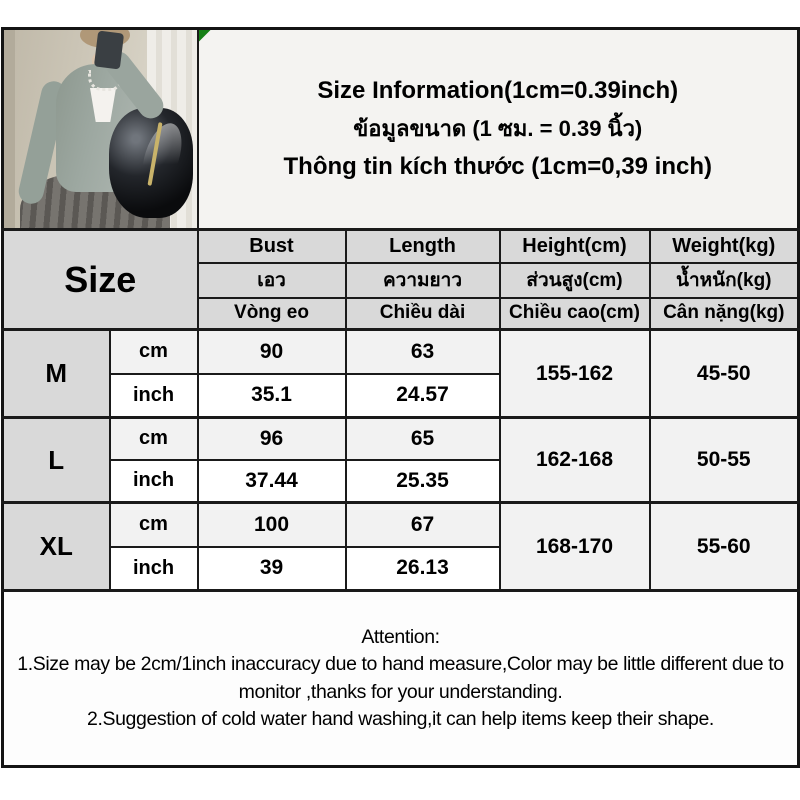 This screenshot has height=800, width=800. I want to click on model-phone, so click(109, 50).